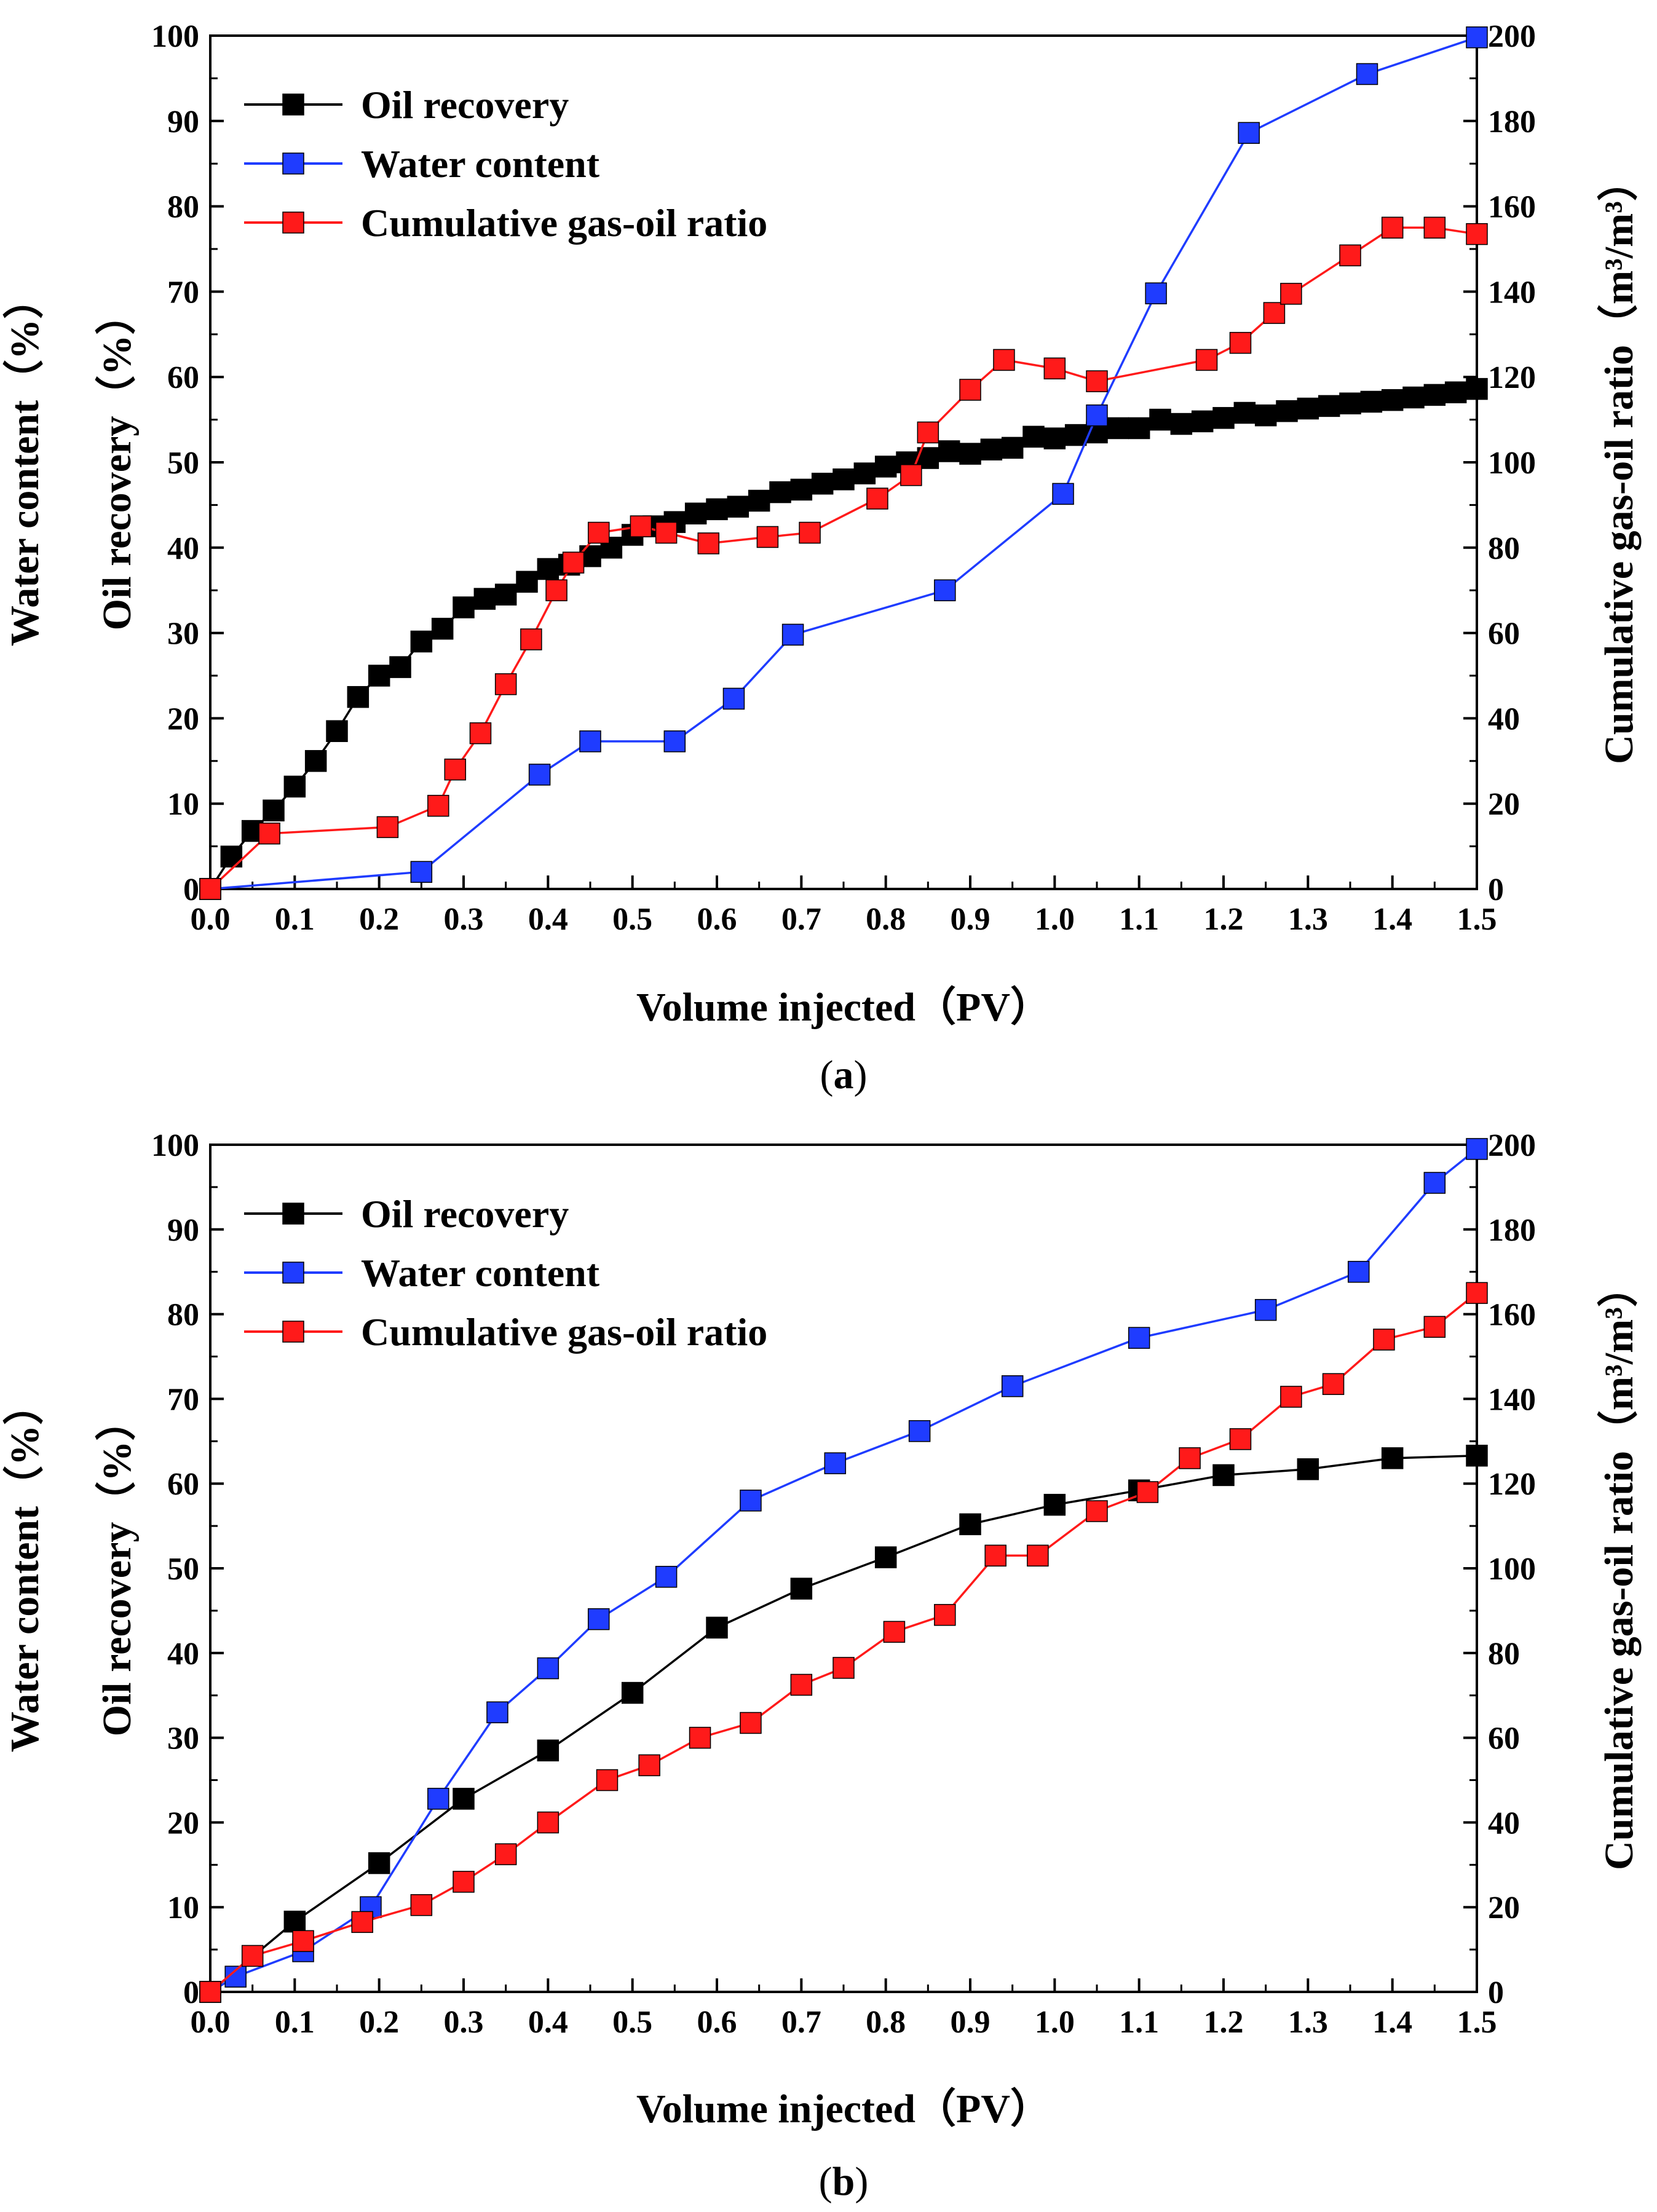 This screenshot has height=2212, width=1657. I want to click on y-tick-label: 60, so click(183, 1485).